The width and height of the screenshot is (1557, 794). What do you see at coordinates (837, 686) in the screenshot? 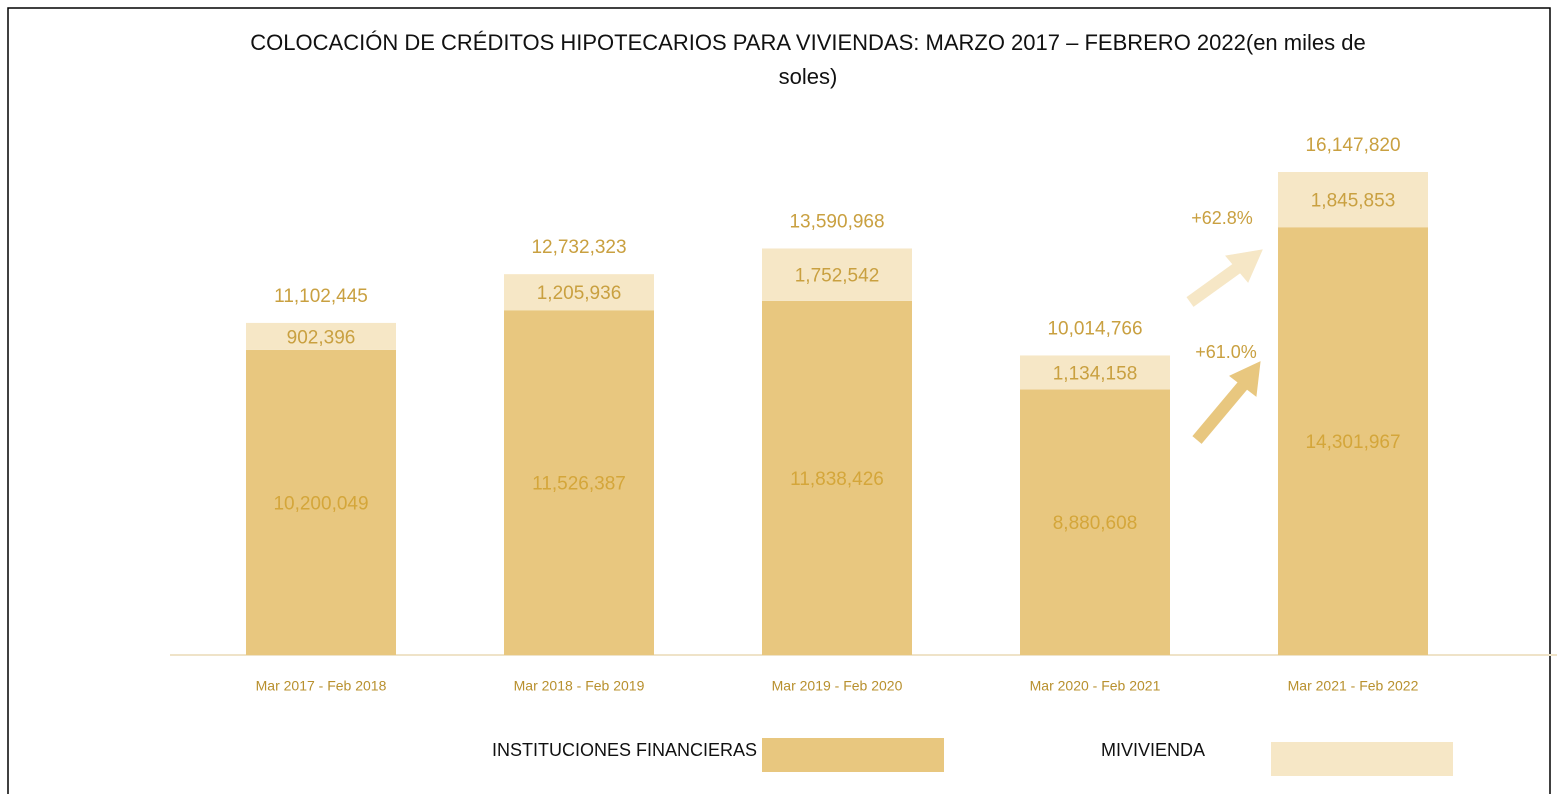
I see `x-tick-label: Mar 2019 - Feb 2020` at bounding box center [837, 686].